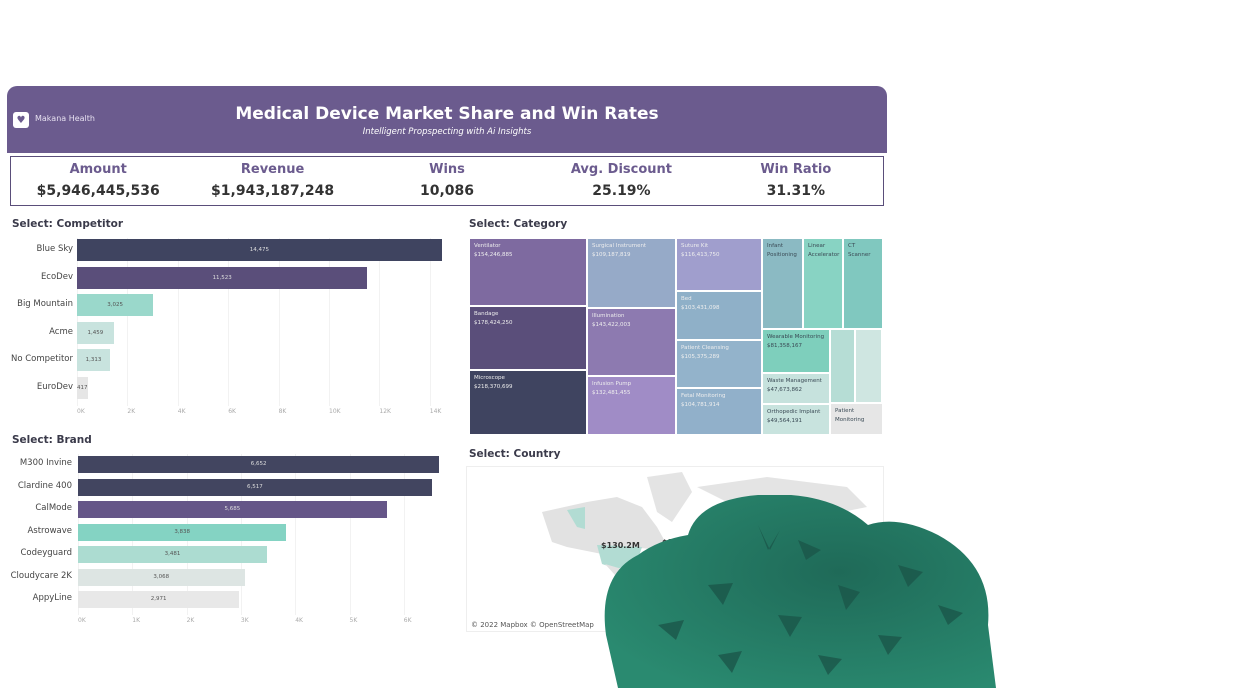  What do you see at coordinates (856, 419) in the screenshot?
I see `treemap-tile: Patient Monitoring` at bounding box center [856, 419].